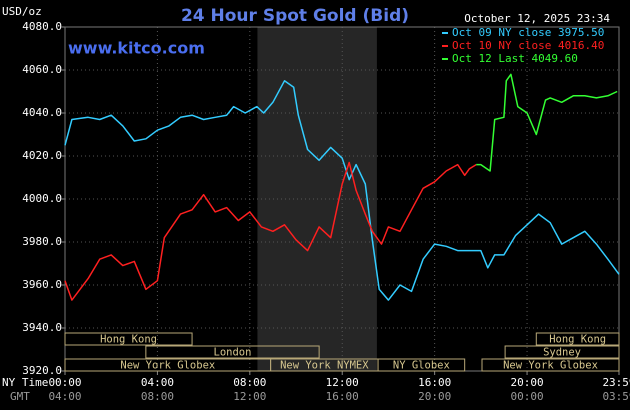  What do you see at coordinates (42, 155) in the screenshot?
I see `y-tick-label: 4020.0` at bounding box center [42, 155].